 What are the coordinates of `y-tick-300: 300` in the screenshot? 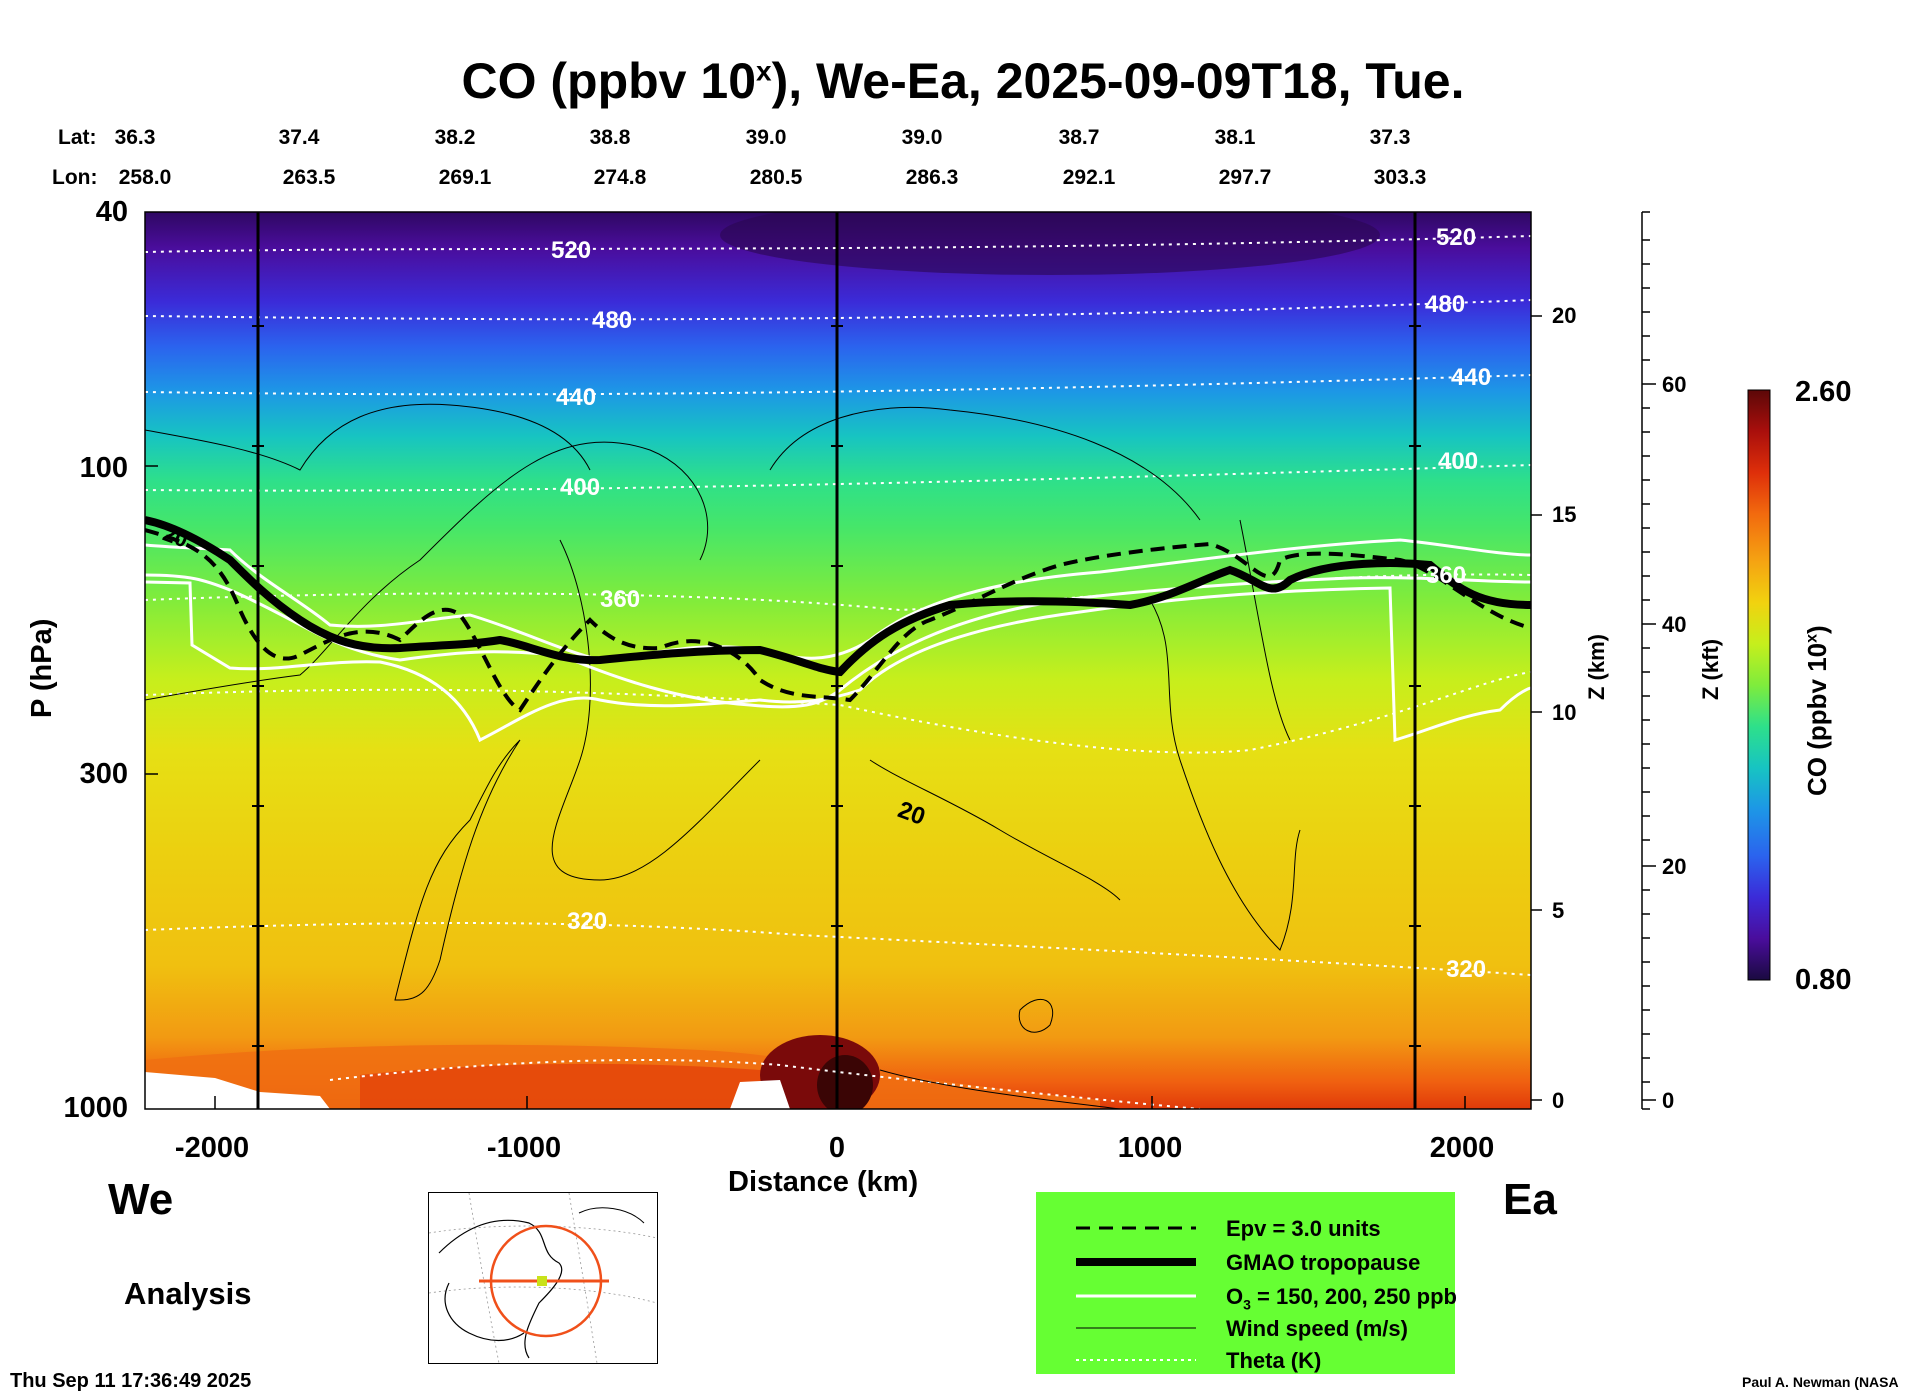 It's located at (103, 774).